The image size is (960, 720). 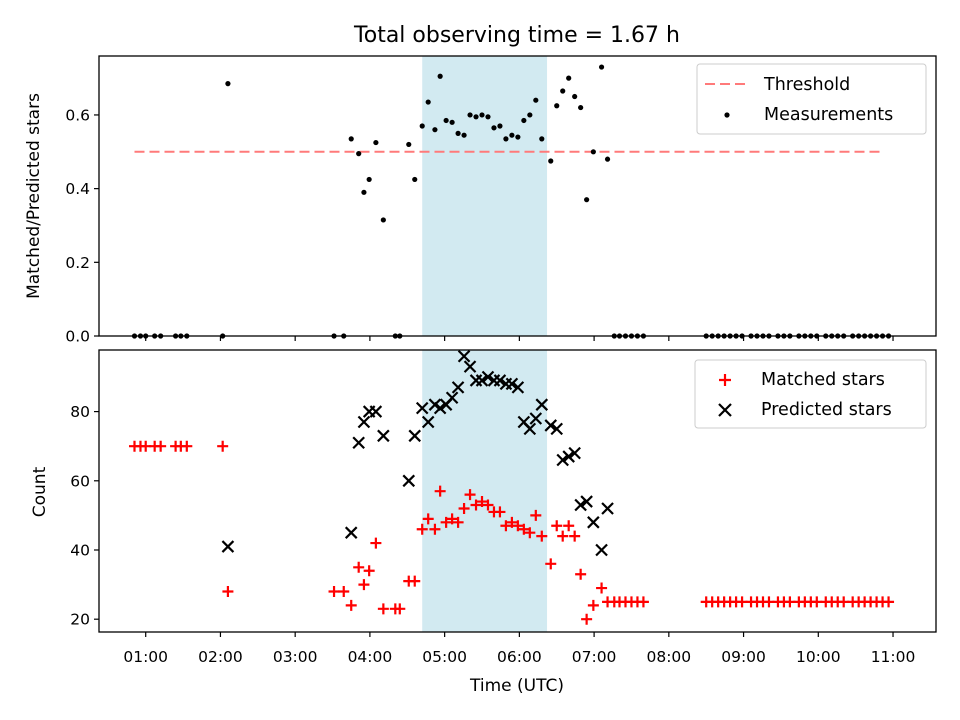 I want to click on bottom-y-tick-label: 80, so click(x=80, y=412).